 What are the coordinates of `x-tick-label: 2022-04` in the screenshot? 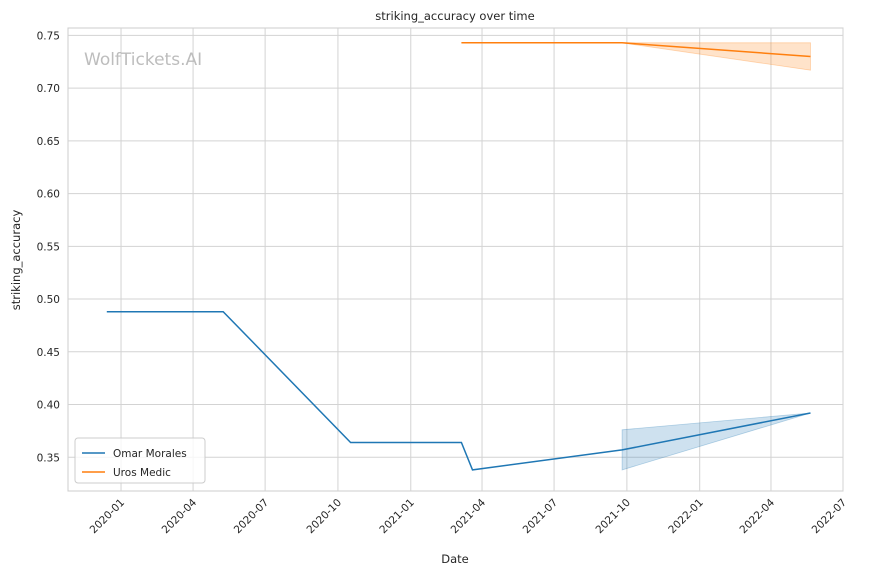 It's located at (758, 516).